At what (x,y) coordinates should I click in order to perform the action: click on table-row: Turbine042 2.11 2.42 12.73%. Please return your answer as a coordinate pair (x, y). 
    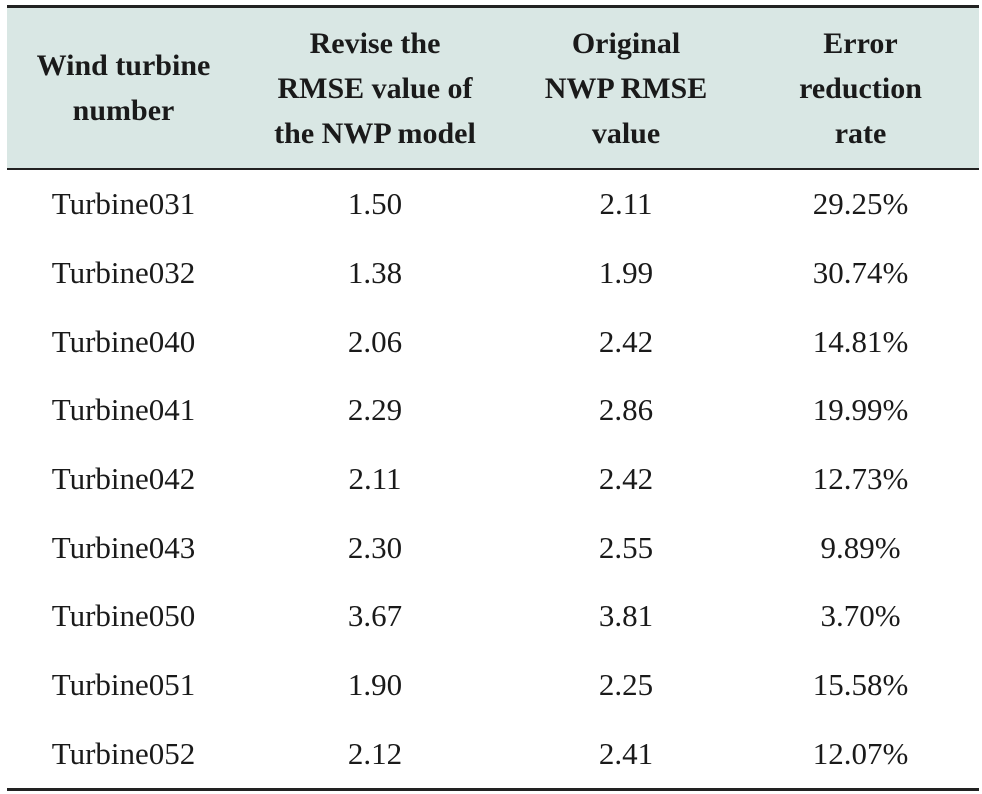
    Looking at the image, I should click on (493, 479).